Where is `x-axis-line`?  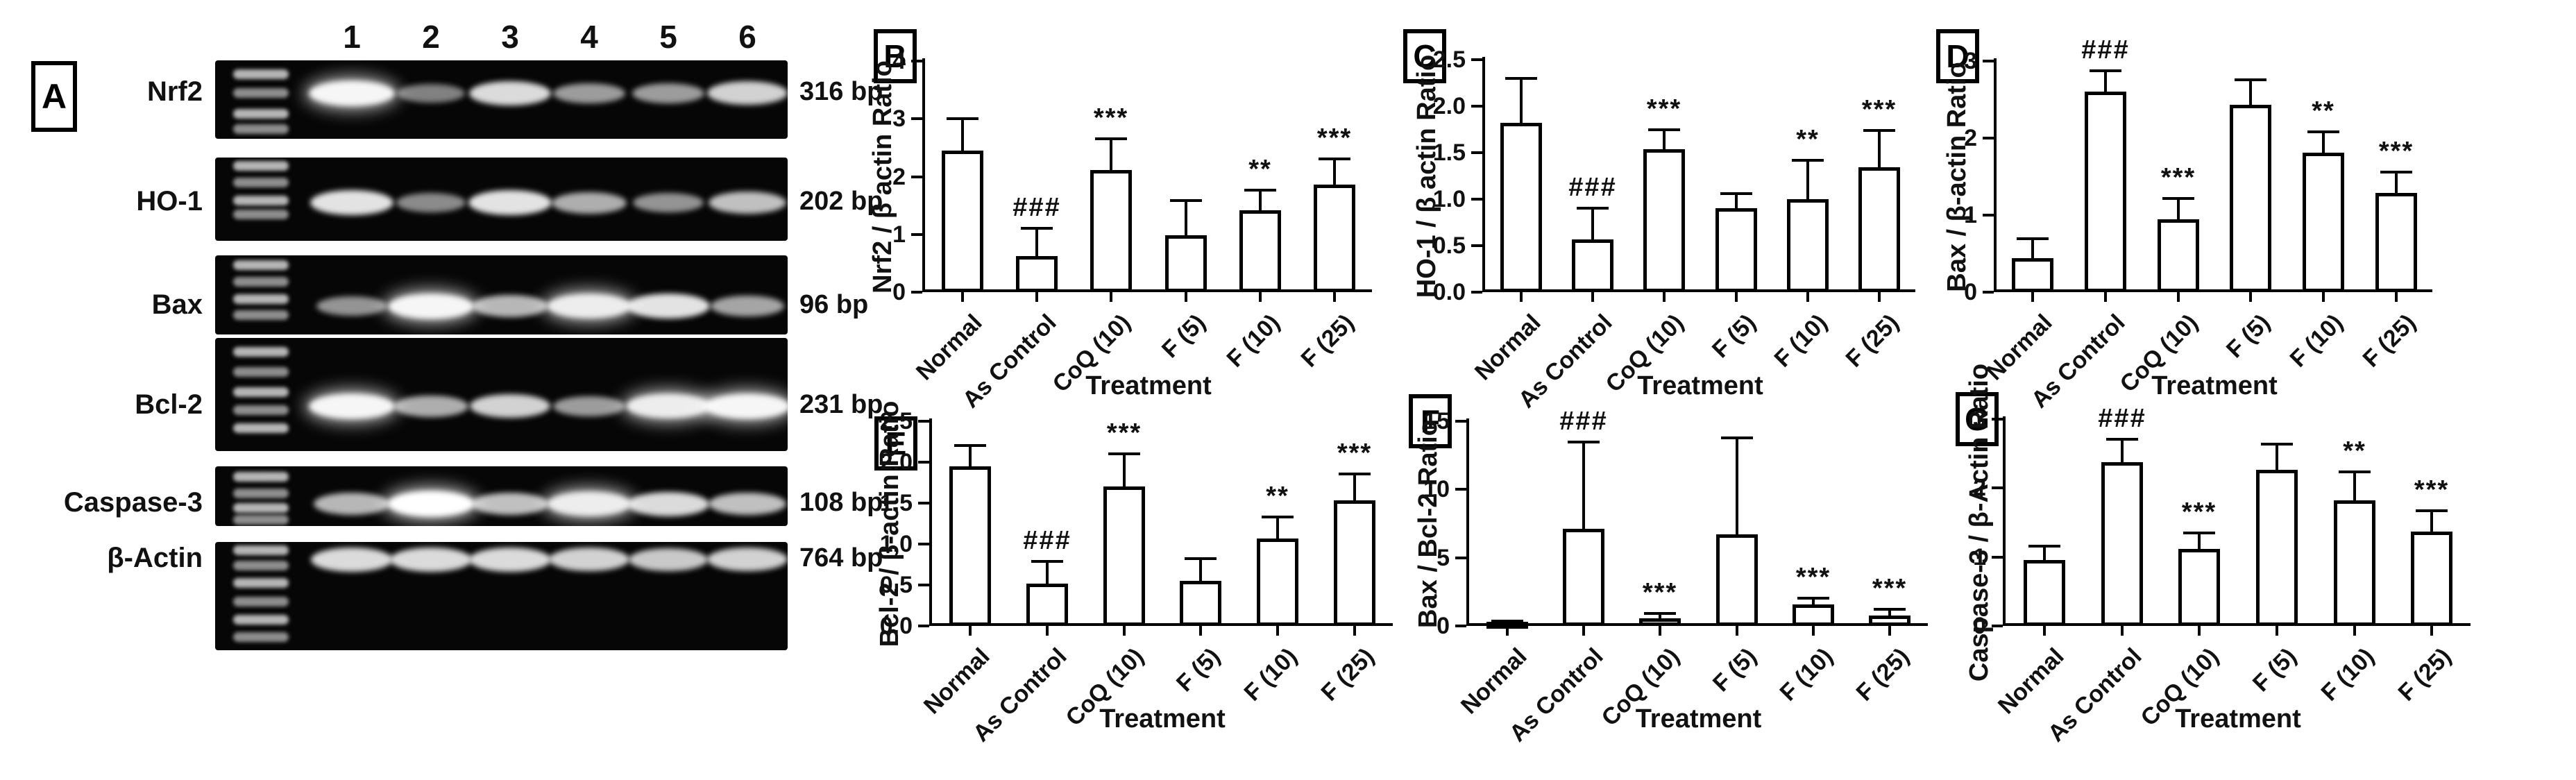 x-axis-line is located at coordinates (2237, 624).